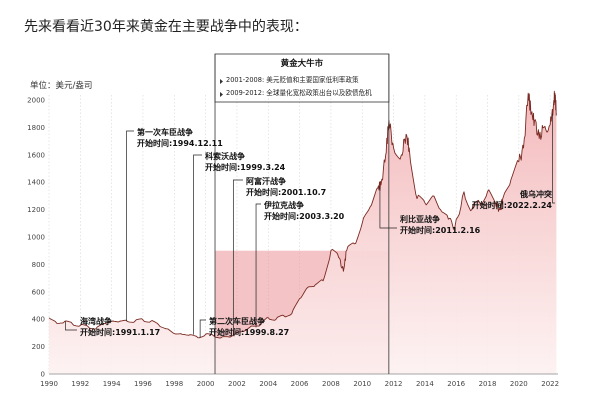  I want to click on x-tick-label: 1998, so click(174, 384).